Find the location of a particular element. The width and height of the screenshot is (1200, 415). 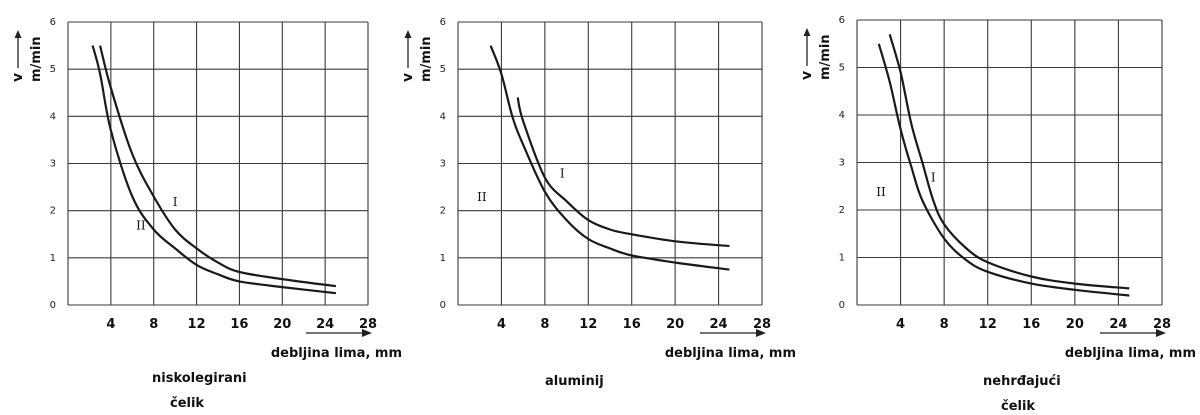

material-caption: niskolegirani is located at coordinates (199, 378).